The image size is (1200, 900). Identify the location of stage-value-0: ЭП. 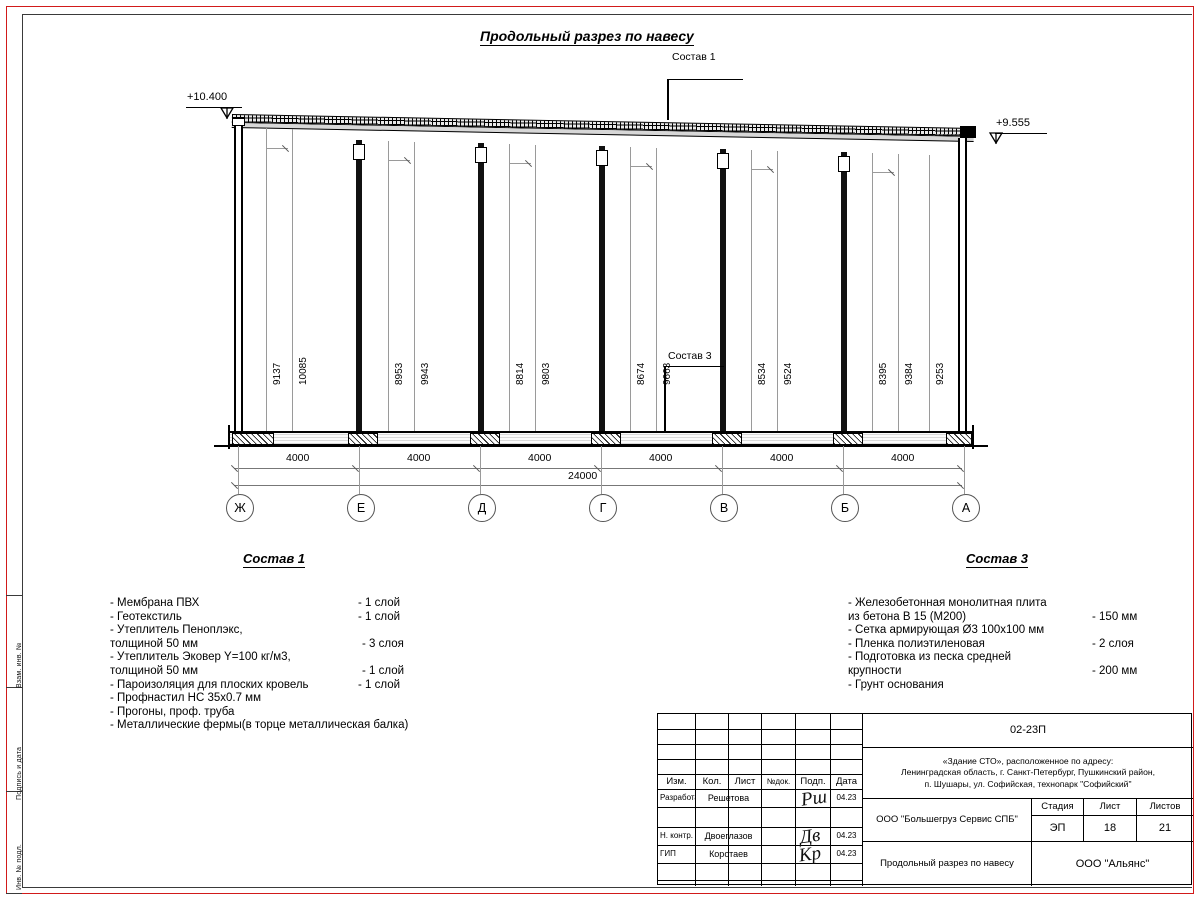
(1057, 828).